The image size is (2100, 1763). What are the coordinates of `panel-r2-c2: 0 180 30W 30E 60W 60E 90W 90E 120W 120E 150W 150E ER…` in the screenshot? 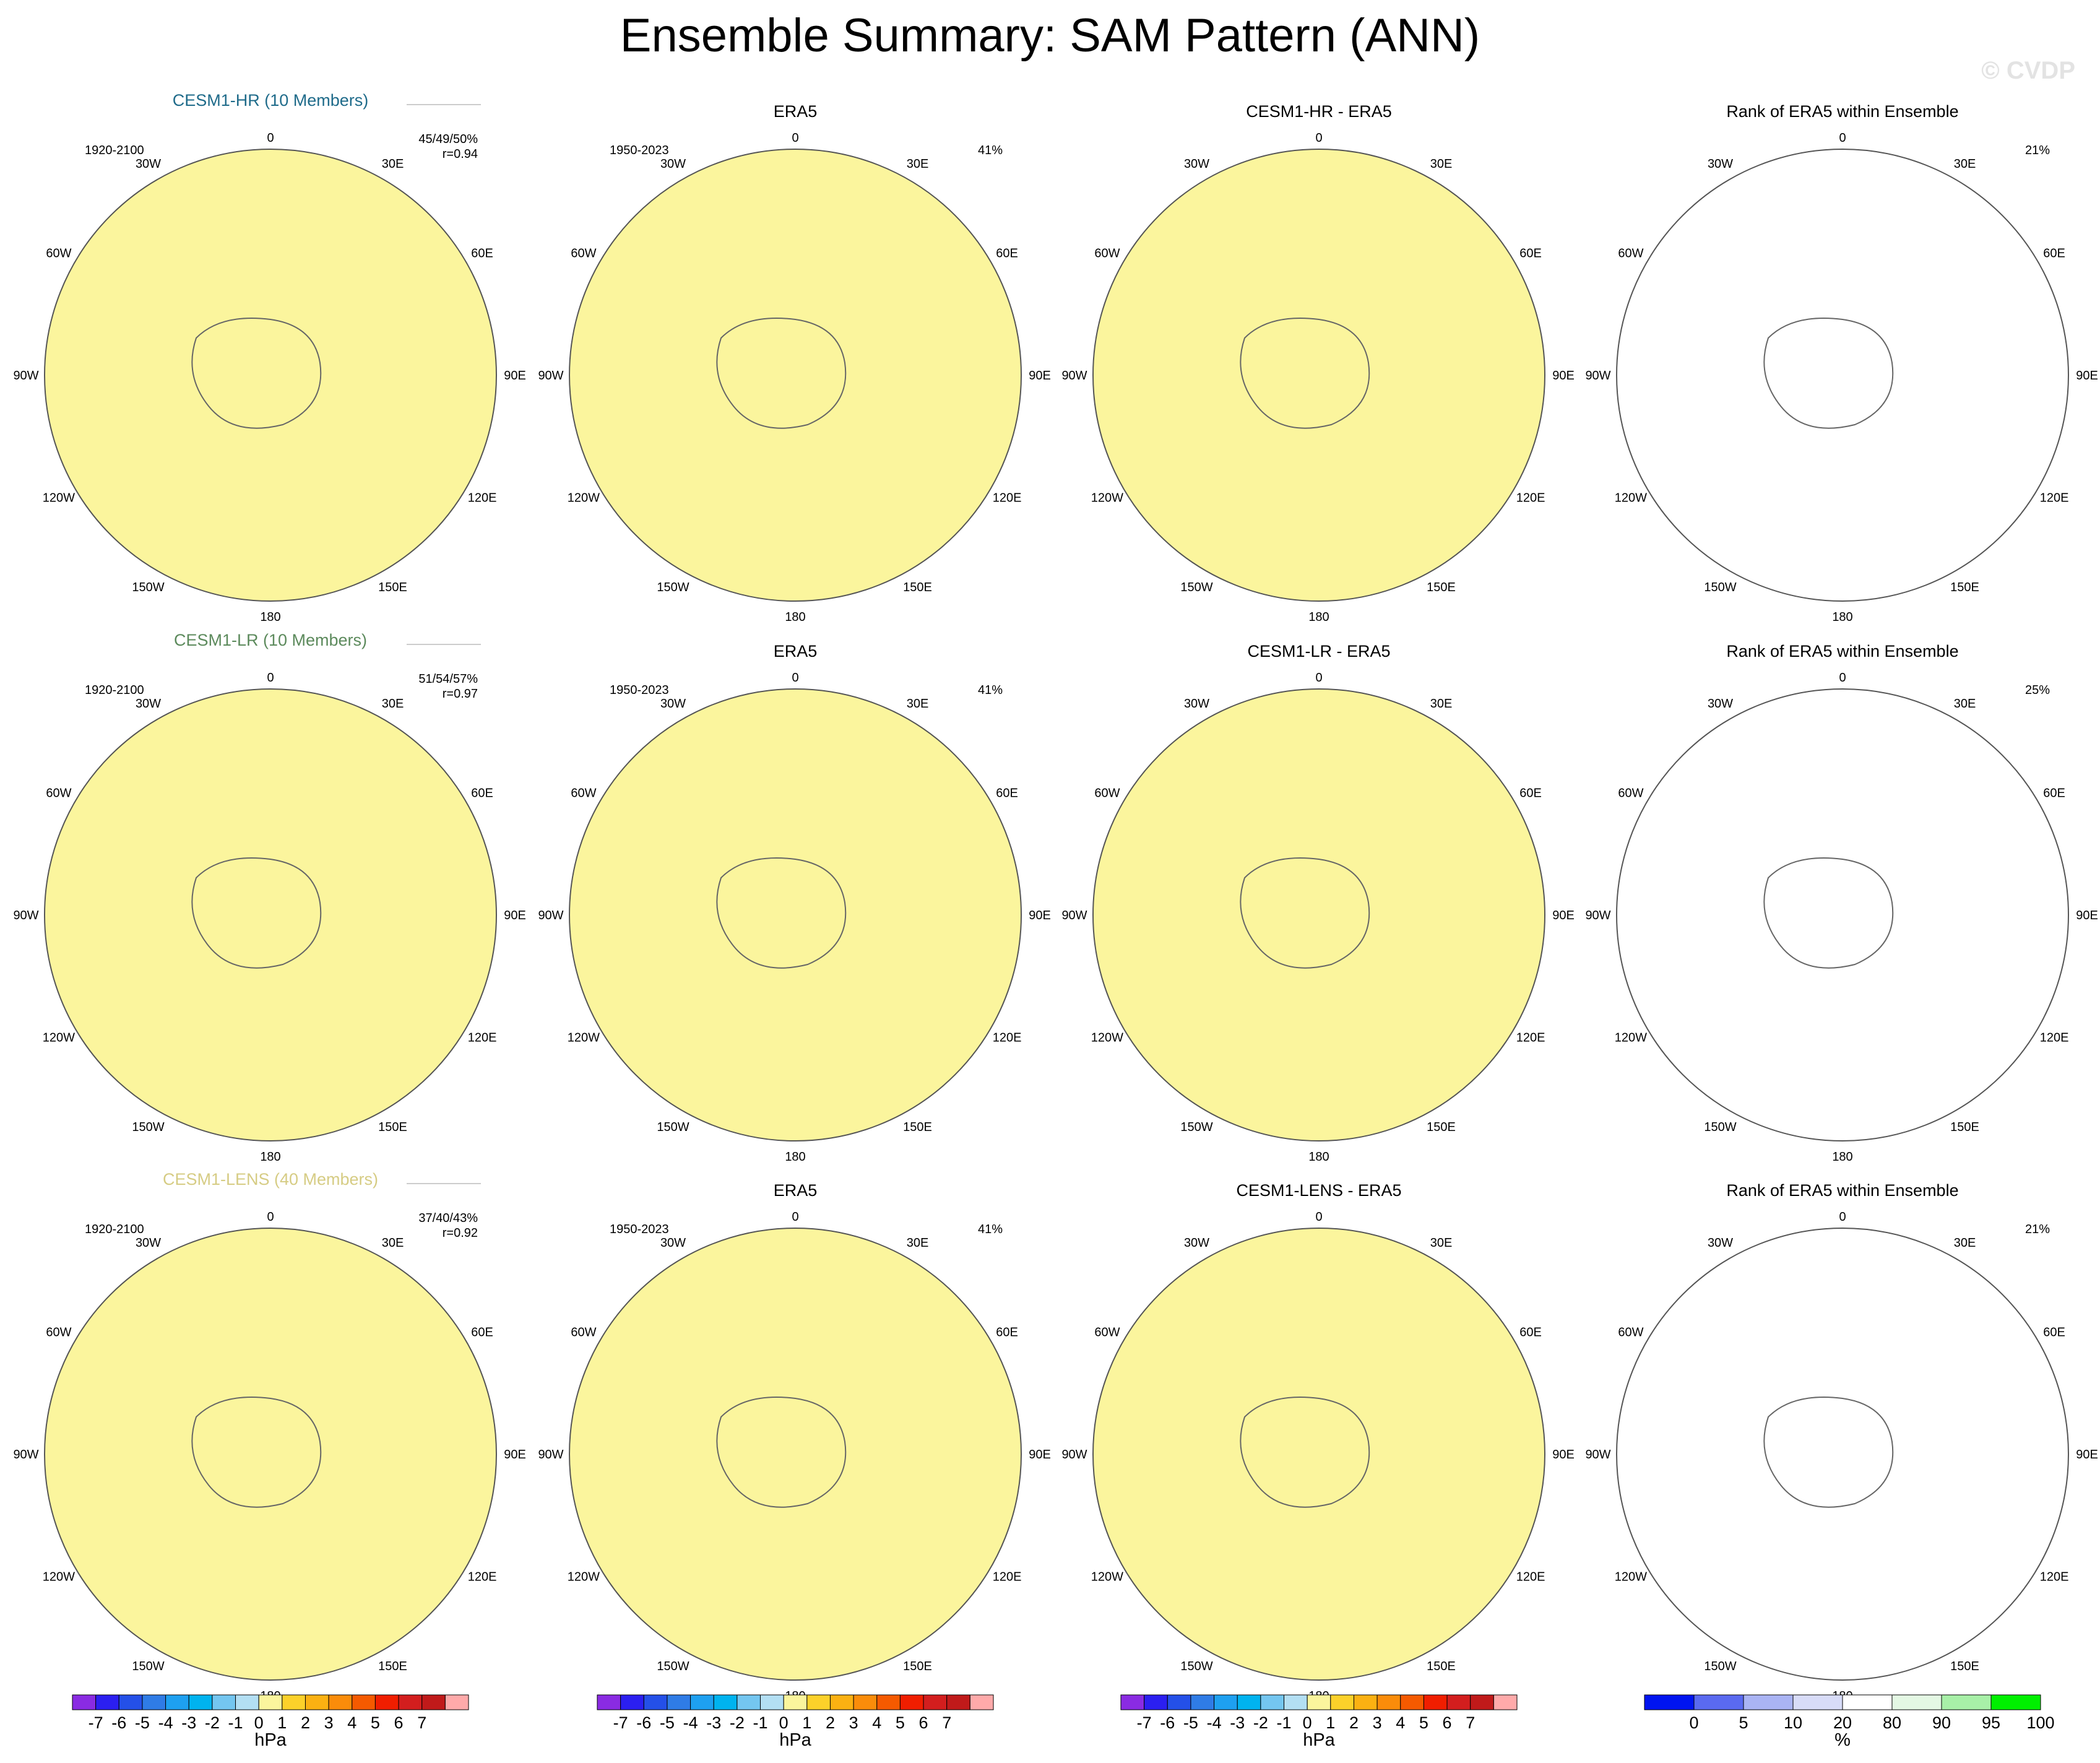 It's located at (794, 903).